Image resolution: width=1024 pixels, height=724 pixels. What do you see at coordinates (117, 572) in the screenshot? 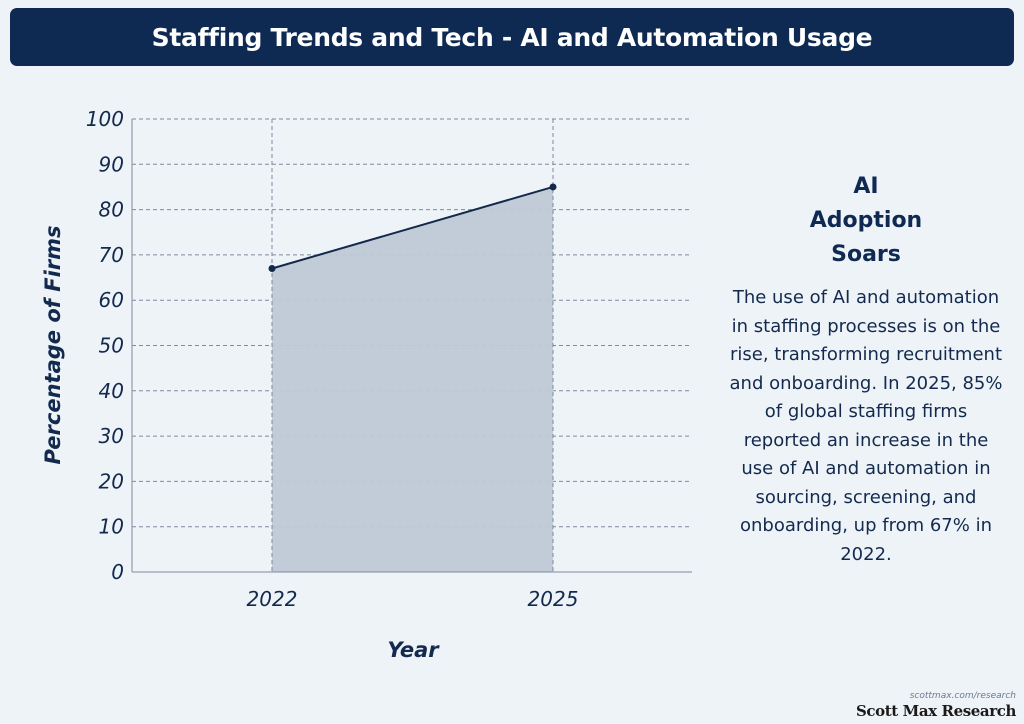
I see `y-tick-label: 0` at bounding box center [117, 572].